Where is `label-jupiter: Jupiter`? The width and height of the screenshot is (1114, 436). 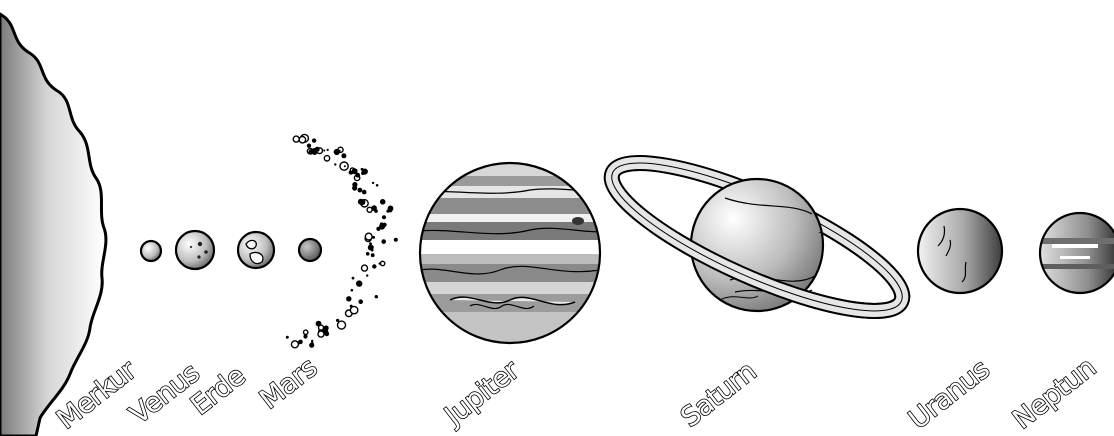 label-jupiter: Jupiter is located at coordinates (482, 393).